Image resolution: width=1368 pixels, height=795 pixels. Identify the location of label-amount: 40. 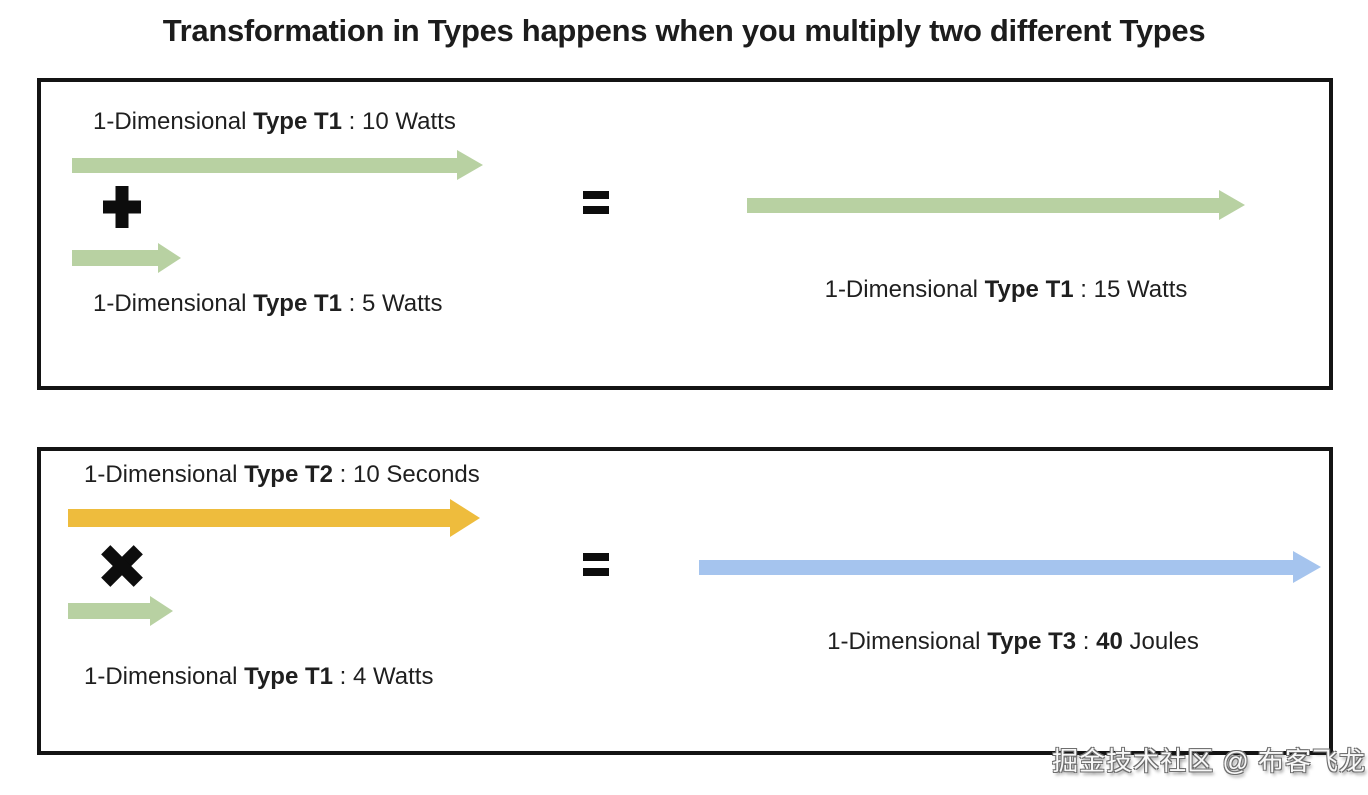
(1109, 641).